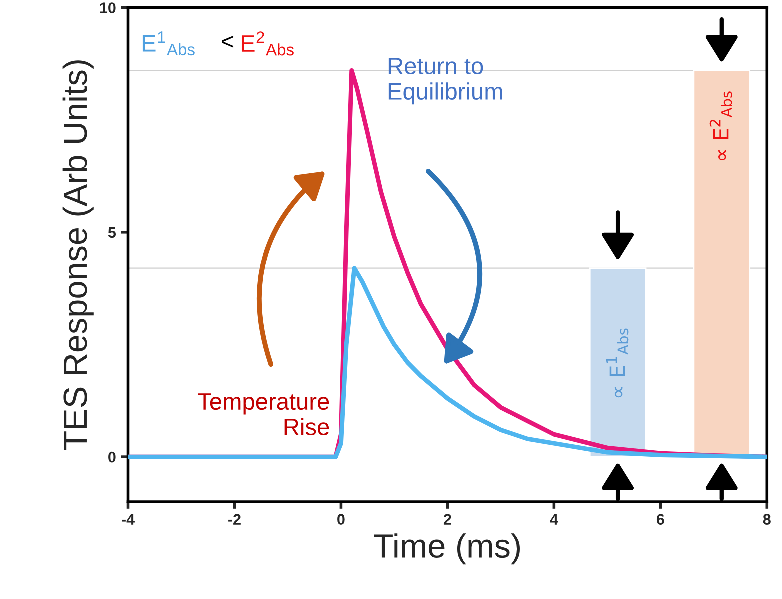  What do you see at coordinates (234, 519) in the screenshot?
I see `x-tick-label: -2` at bounding box center [234, 519].